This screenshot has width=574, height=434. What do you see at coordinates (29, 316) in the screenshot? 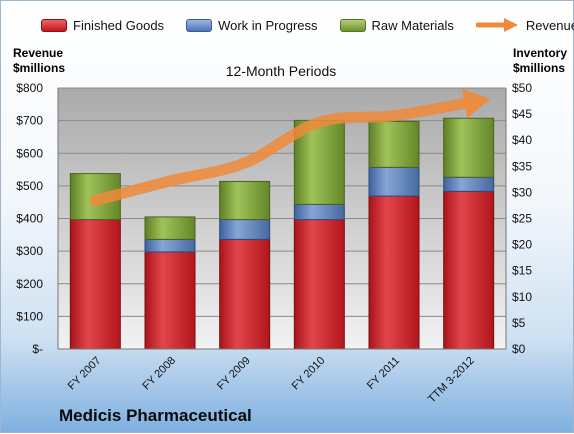
I see `left-tick-label: $100` at bounding box center [29, 316].